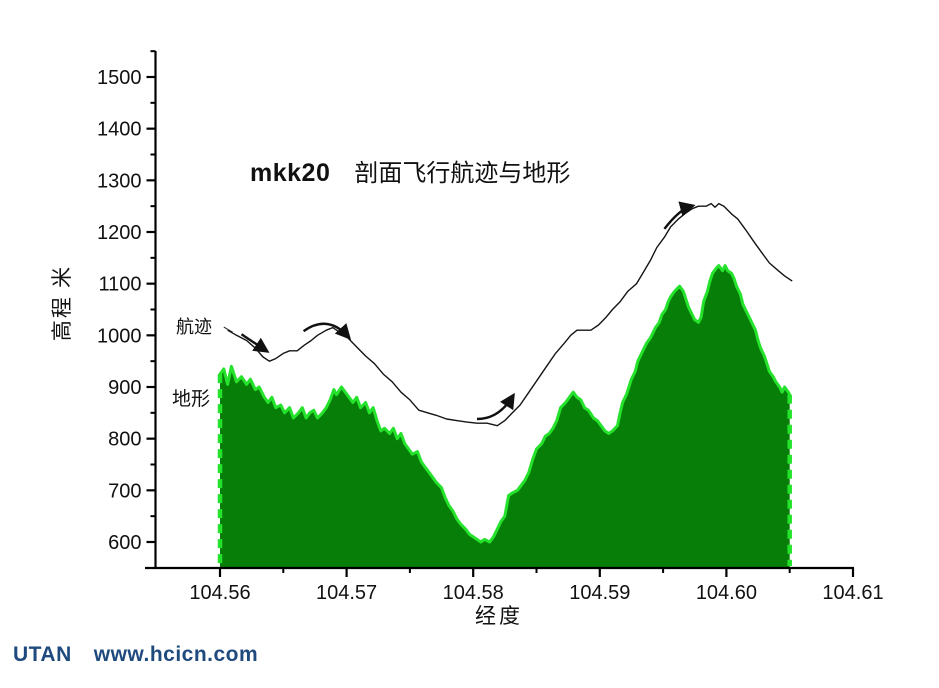 The image size is (939, 688). Describe the element at coordinates (124, 388) in the screenshot. I see `y-tick-label: 900` at that location.